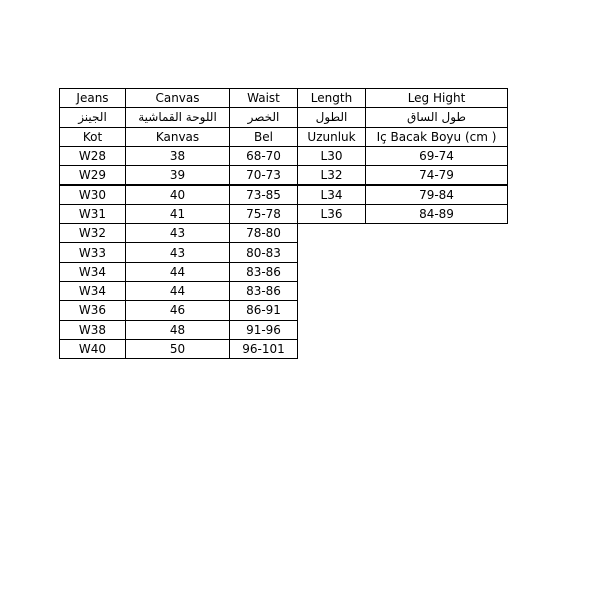 This screenshot has width=610, height=615. Describe the element at coordinates (177, 117) in the screenshot. I see `header-cell: اللوحة القماشية` at that location.